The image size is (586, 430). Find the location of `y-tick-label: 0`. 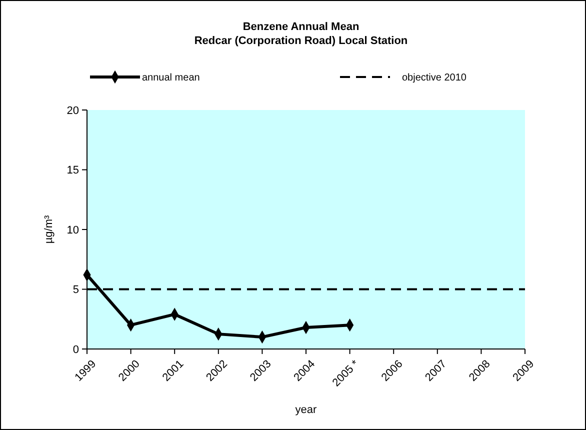

y-tick-label: 0 is located at coordinates (75, 350).